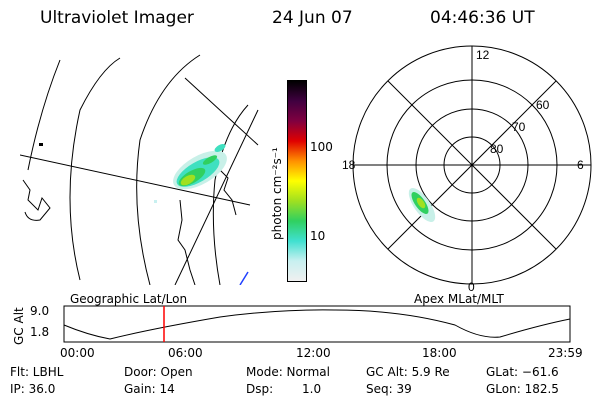 This screenshot has height=400, width=600. I want to click on xtick-4: 23:59, so click(565, 353).